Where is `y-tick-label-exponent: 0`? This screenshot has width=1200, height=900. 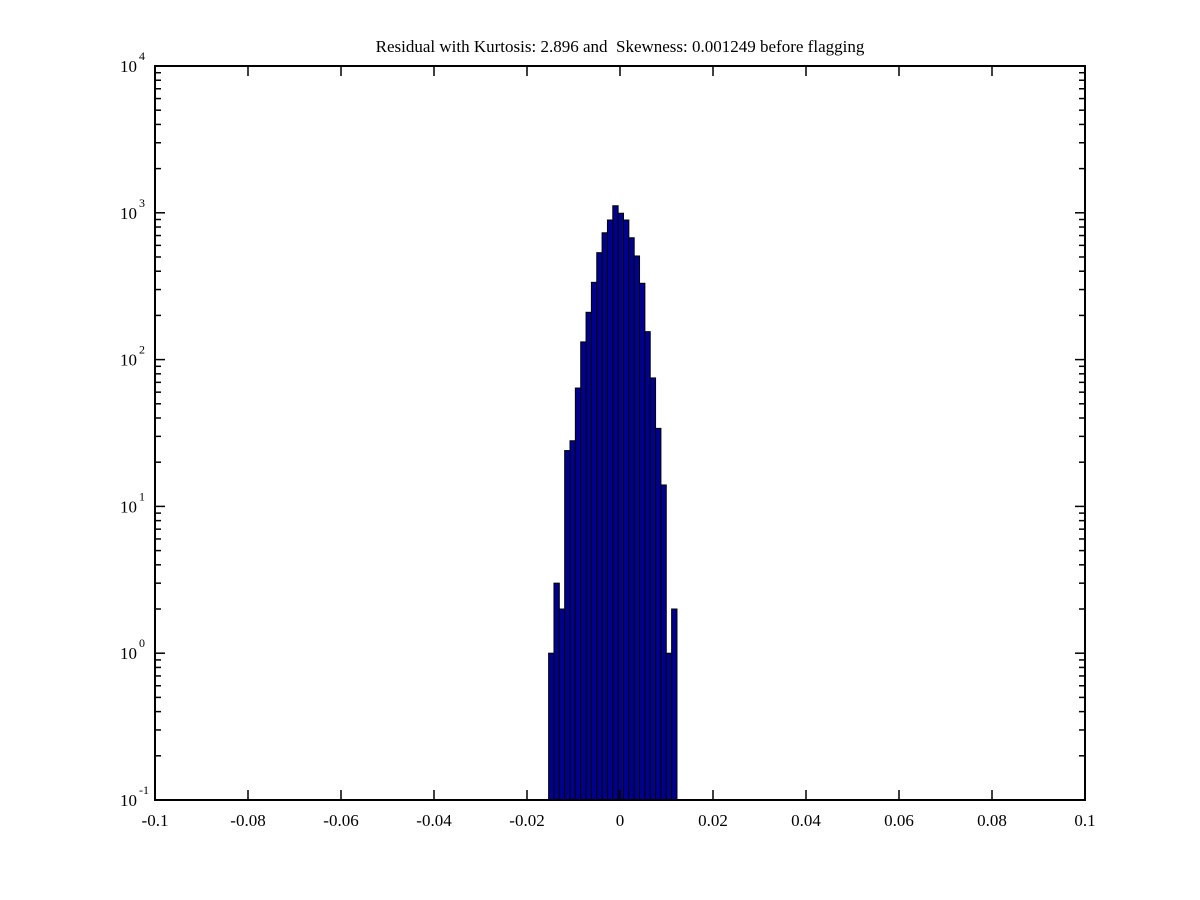
y-tick-label-exponent: 0 is located at coordinates (142, 643).